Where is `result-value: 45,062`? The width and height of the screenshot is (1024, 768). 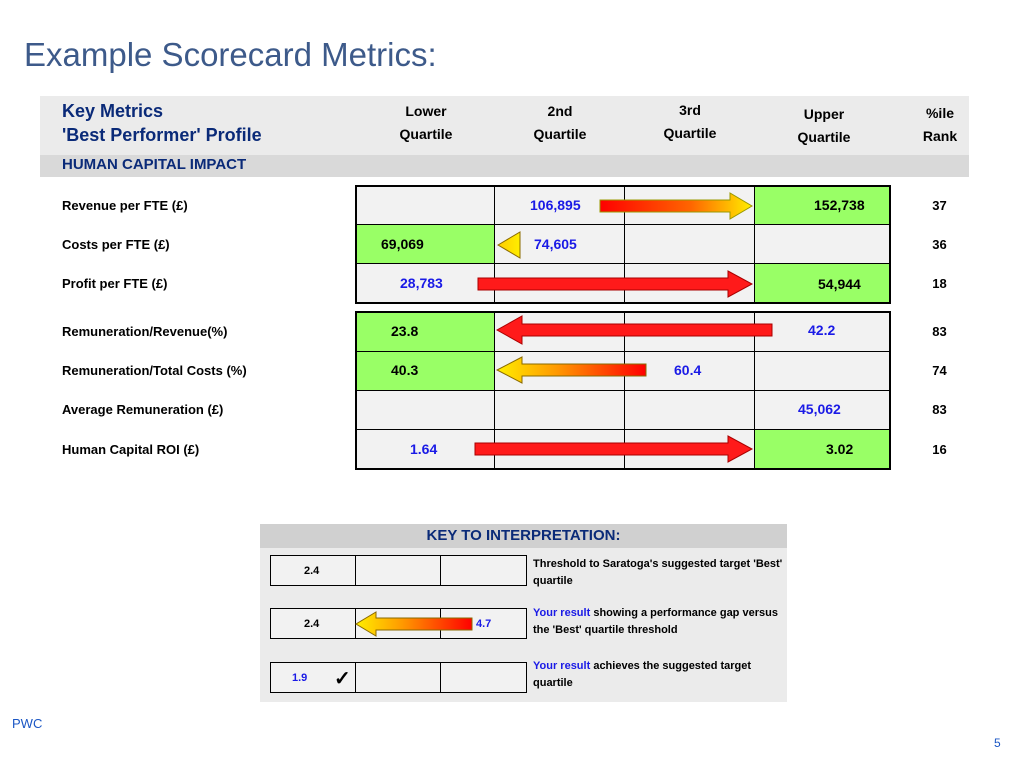 result-value: 45,062 is located at coordinates (819, 409).